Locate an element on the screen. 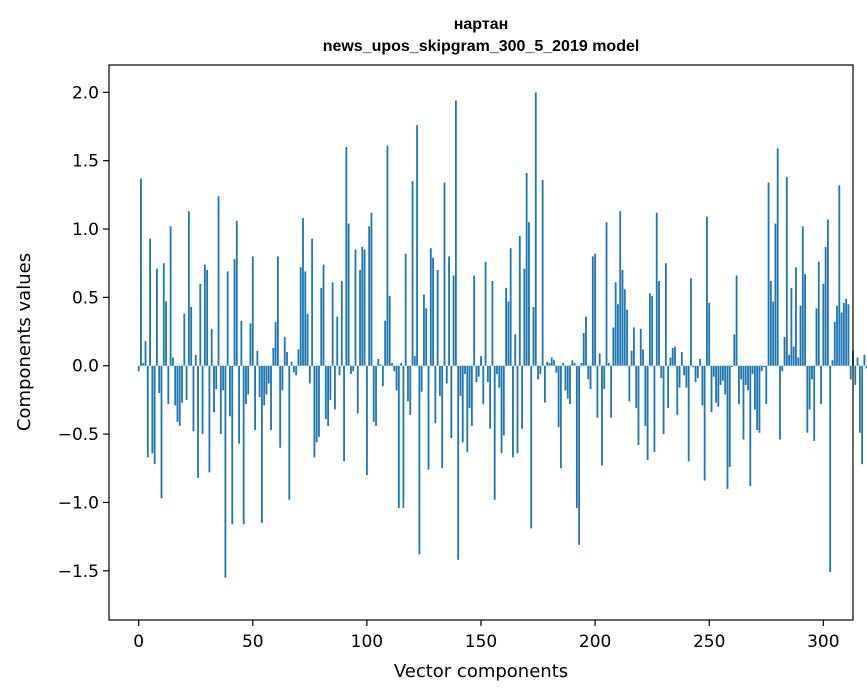  y-tick-label: −1.0 is located at coordinates (78, 503).